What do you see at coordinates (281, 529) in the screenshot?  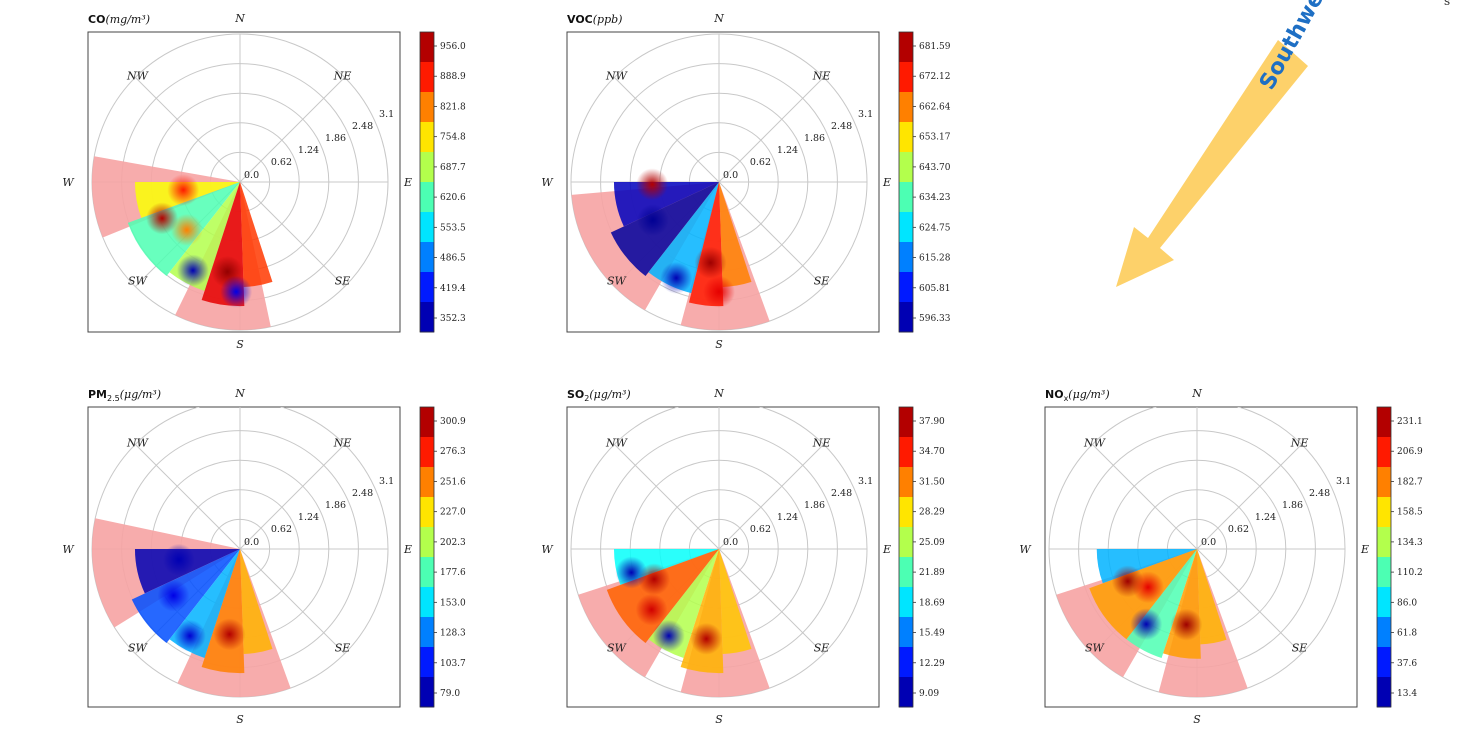 I see `radial-tick-label: 0.62` at bounding box center [281, 529].